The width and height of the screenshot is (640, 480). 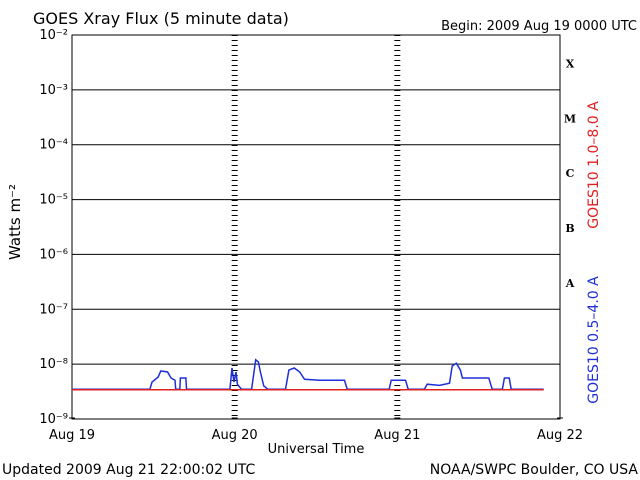 What do you see at coordinates (53, 145) in the screenshot?
I see `y-tick-label: 10⁻⁴` at bounding box center [53, 145].